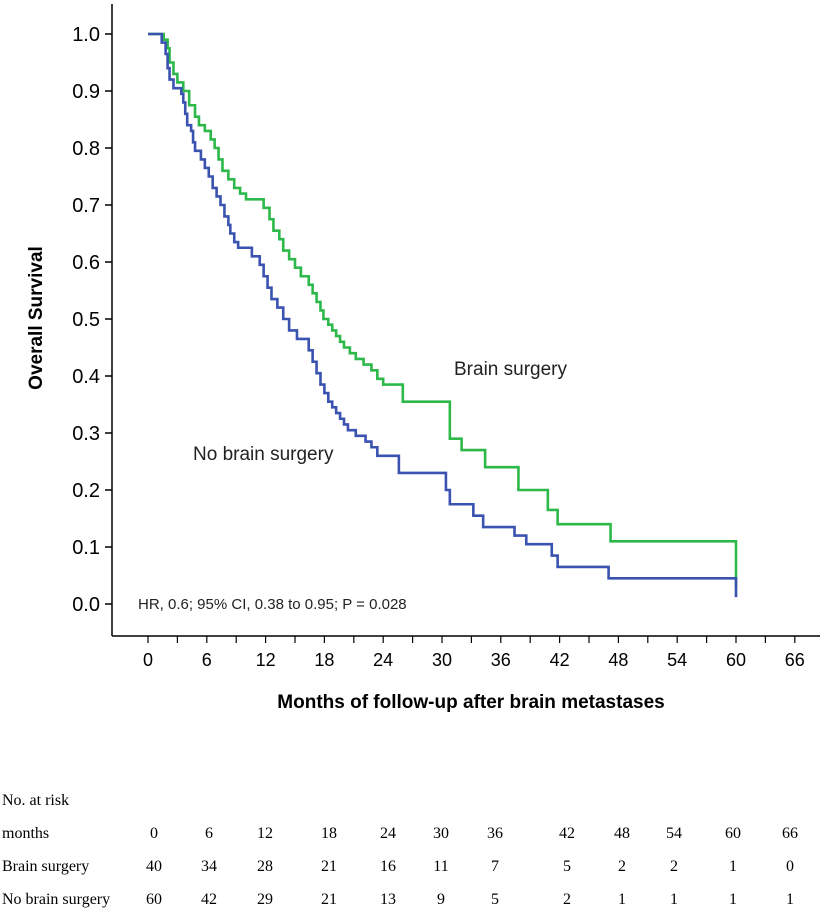  I want to click on y-tick-label: 0.5, so click(86, 320).